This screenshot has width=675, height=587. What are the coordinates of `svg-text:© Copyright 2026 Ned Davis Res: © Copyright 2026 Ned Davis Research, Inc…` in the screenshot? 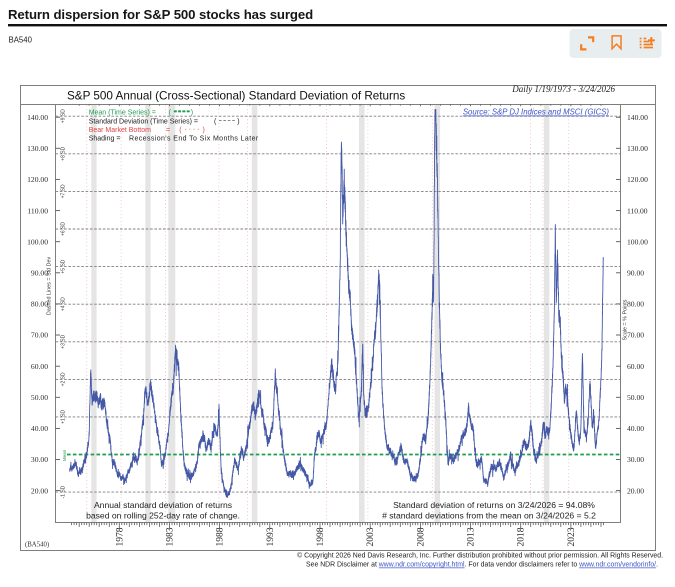 It's located at (480, 556).